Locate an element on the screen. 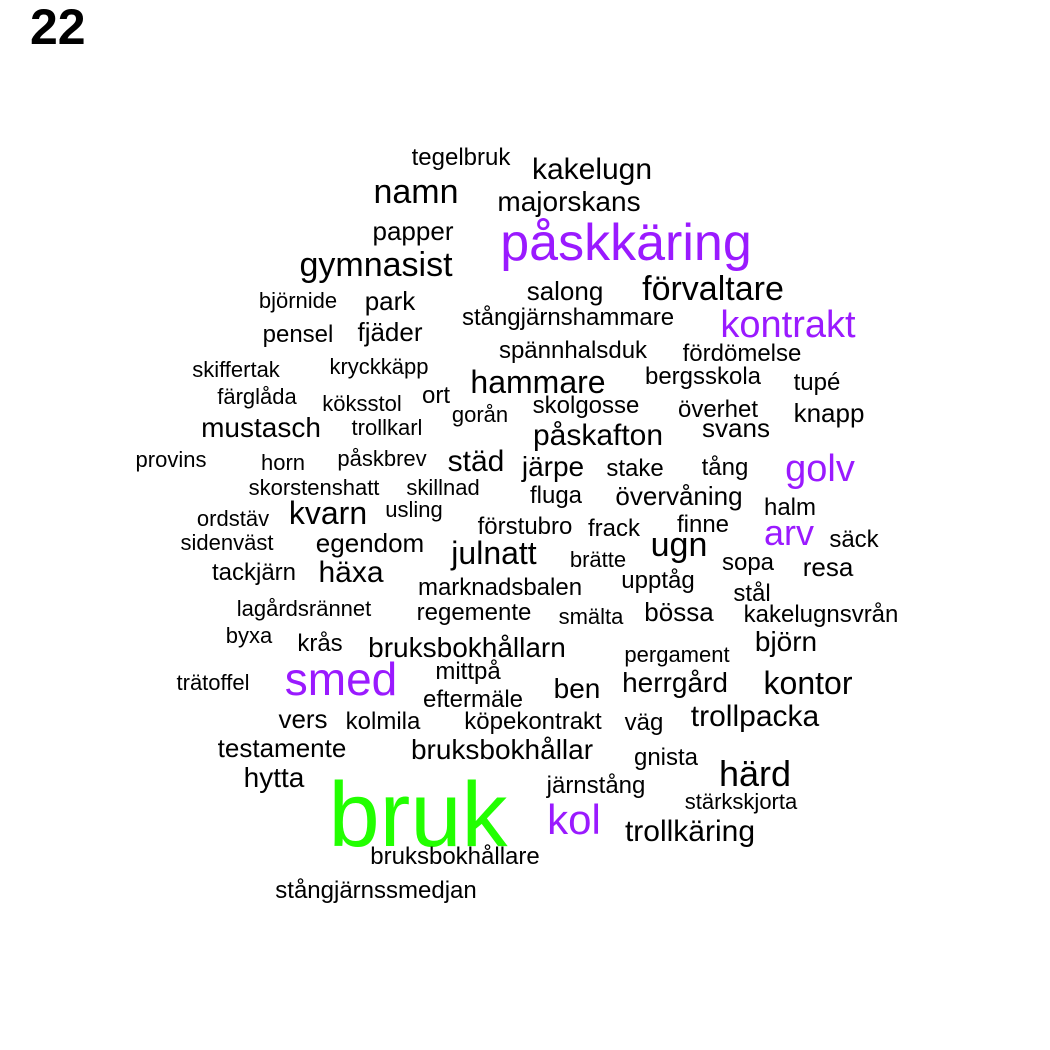  word-mustasch: mustasch is located at coordinates (261, 427).